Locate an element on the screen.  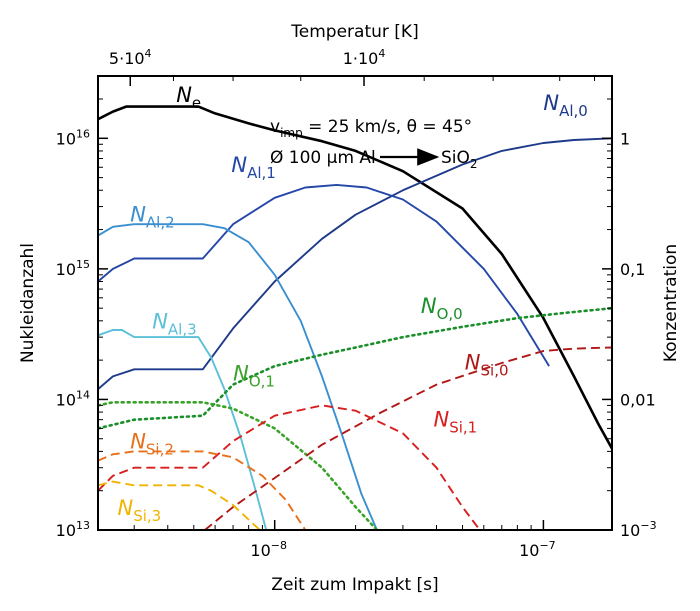
annotation-line-2-left: Ø 100 µm Al is located at coordinates (323, 158).